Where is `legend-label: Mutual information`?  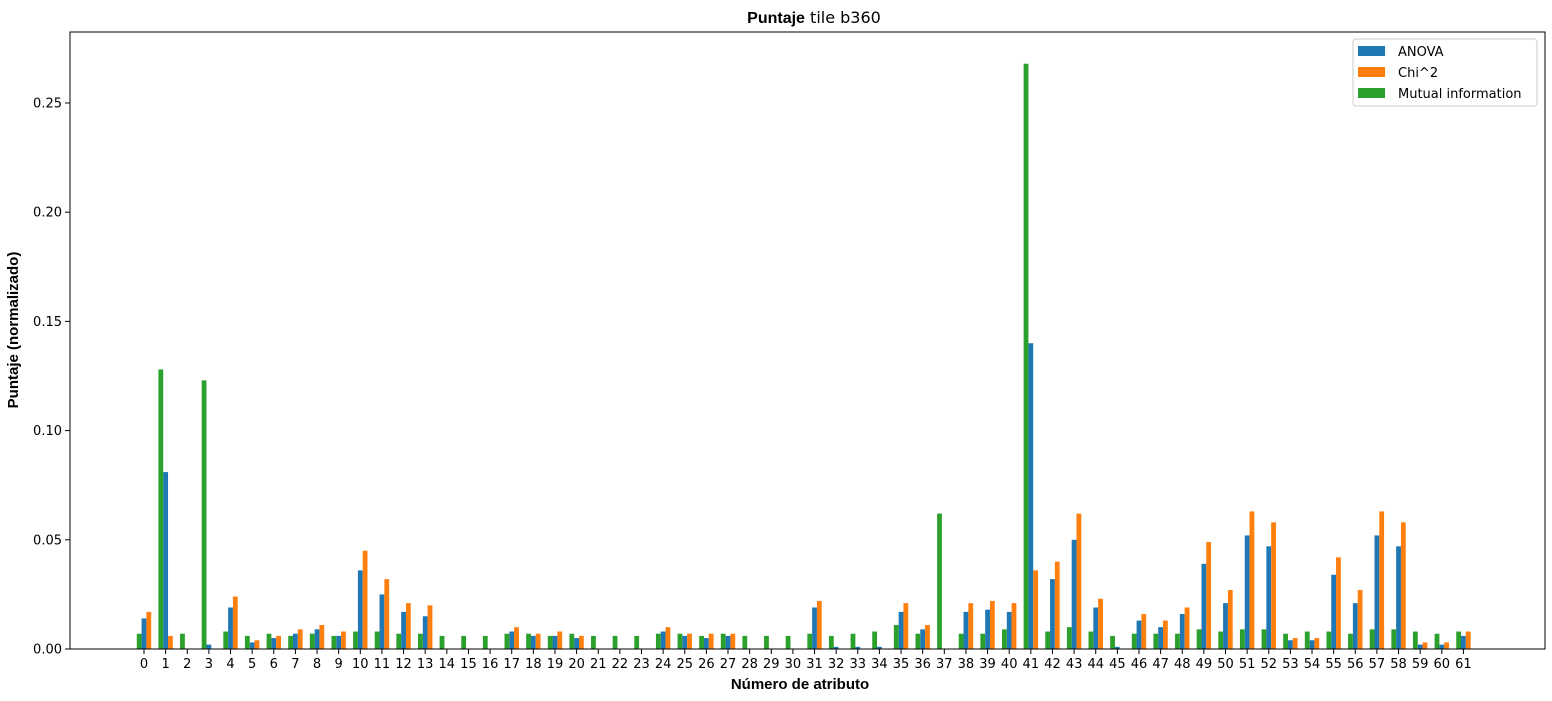
legend-label: Mutual information is located at coordinates (1460, 94).